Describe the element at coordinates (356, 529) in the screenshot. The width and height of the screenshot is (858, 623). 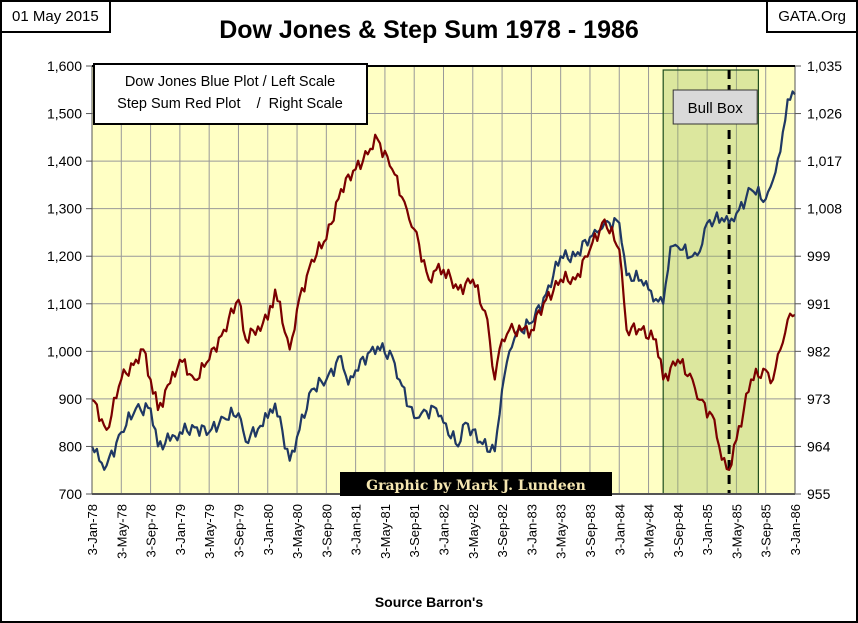
I see `x-tick-label: 3-Jan-81` at that location.